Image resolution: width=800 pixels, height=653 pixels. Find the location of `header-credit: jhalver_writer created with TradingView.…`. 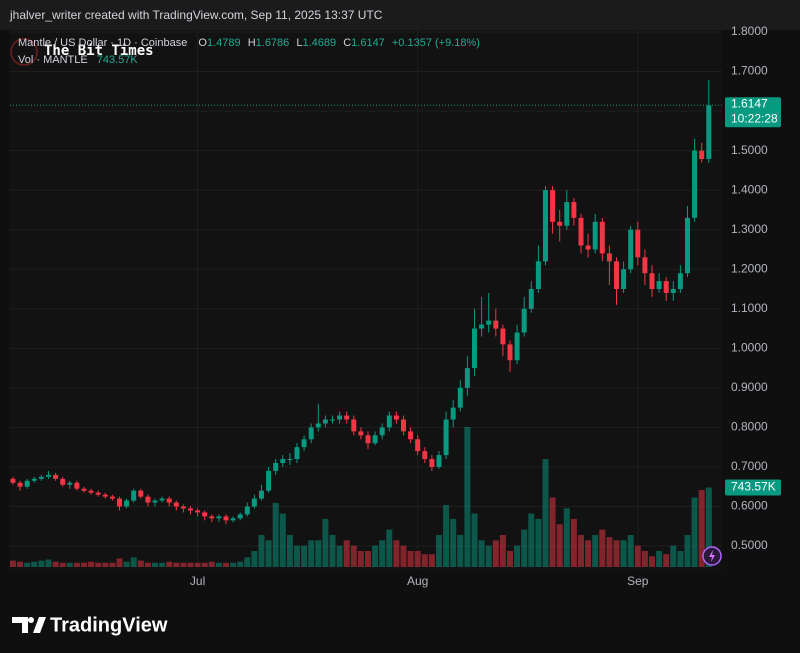

header-credit: jhalver_writer created with TradingView.… is located at coordinates (196, 15).